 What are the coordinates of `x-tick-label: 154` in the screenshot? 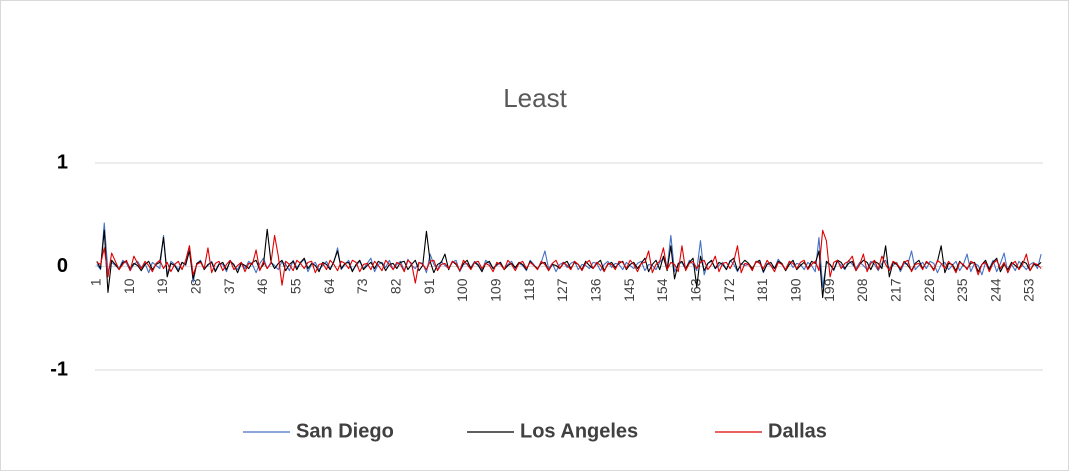 It's located at (662, 290).